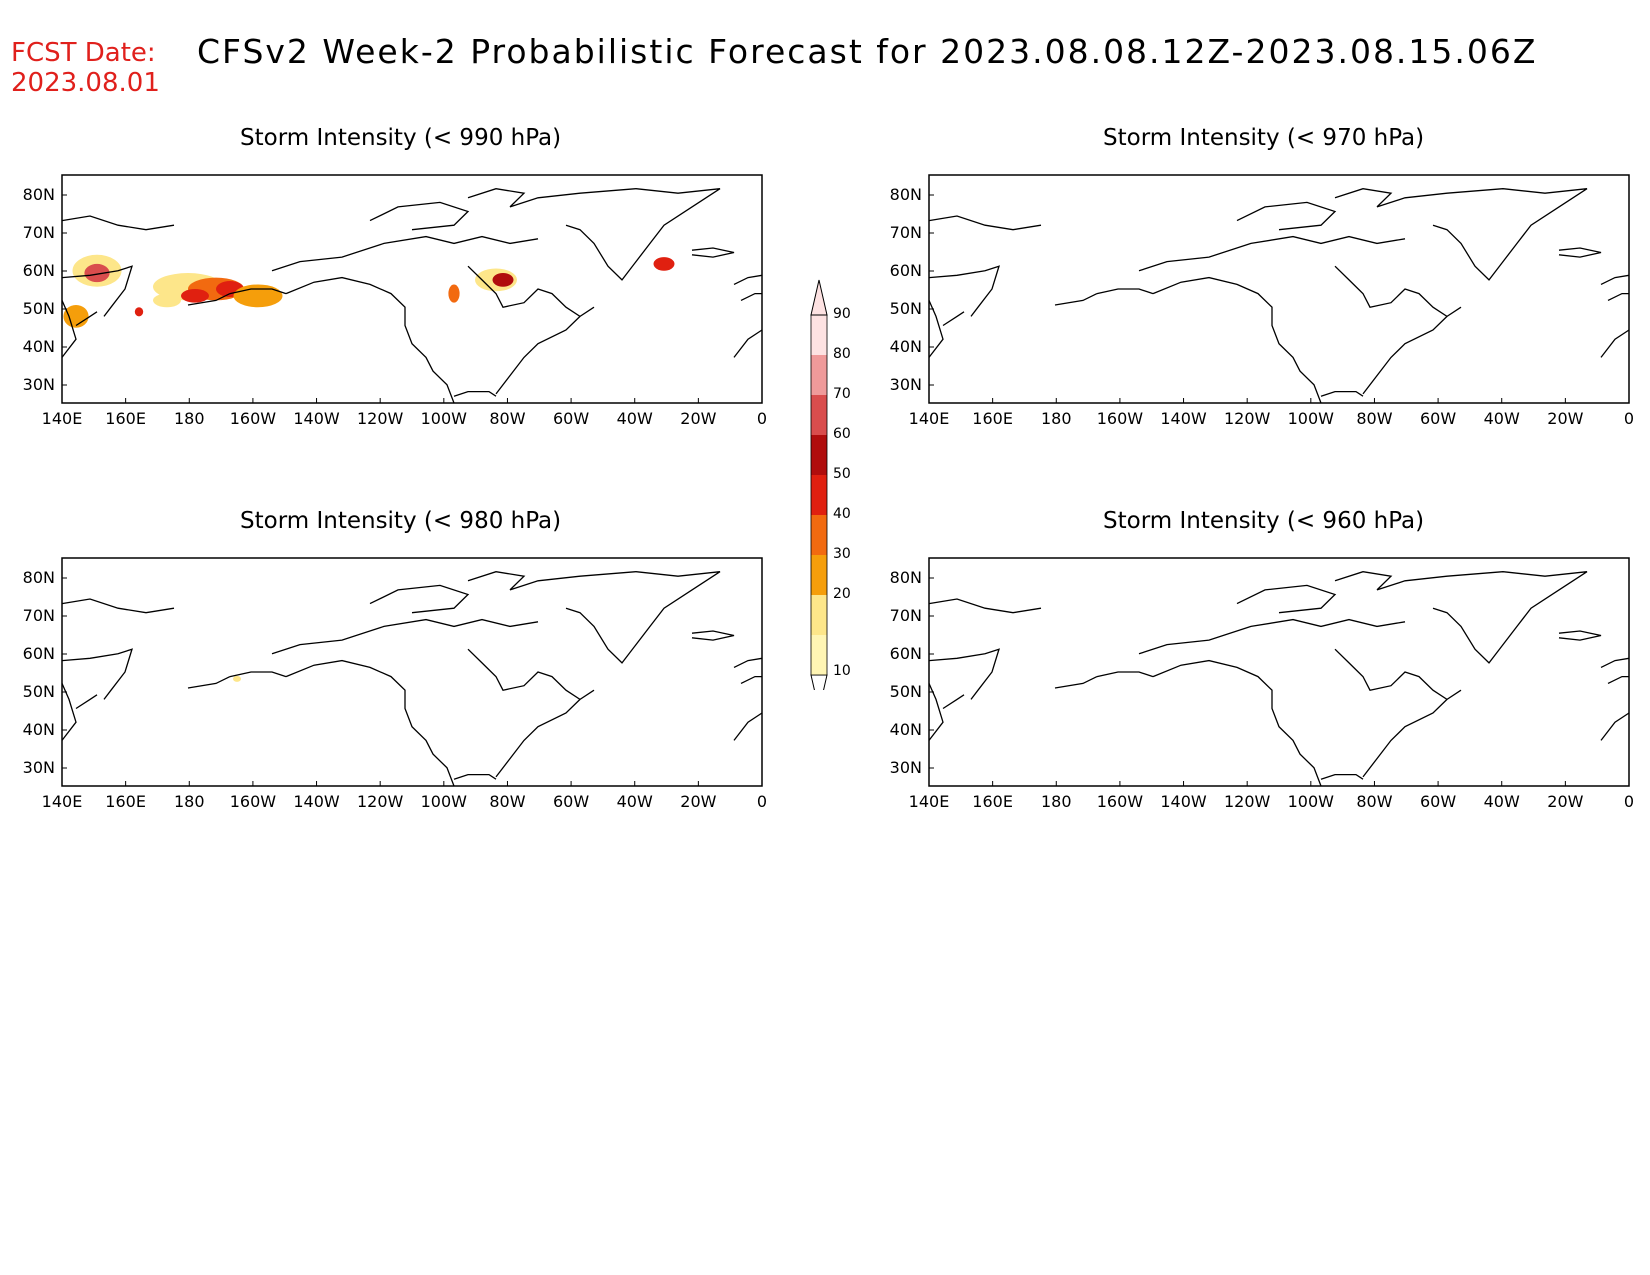  I want to click on lat-label-80N: 80N, so click(39, 194).